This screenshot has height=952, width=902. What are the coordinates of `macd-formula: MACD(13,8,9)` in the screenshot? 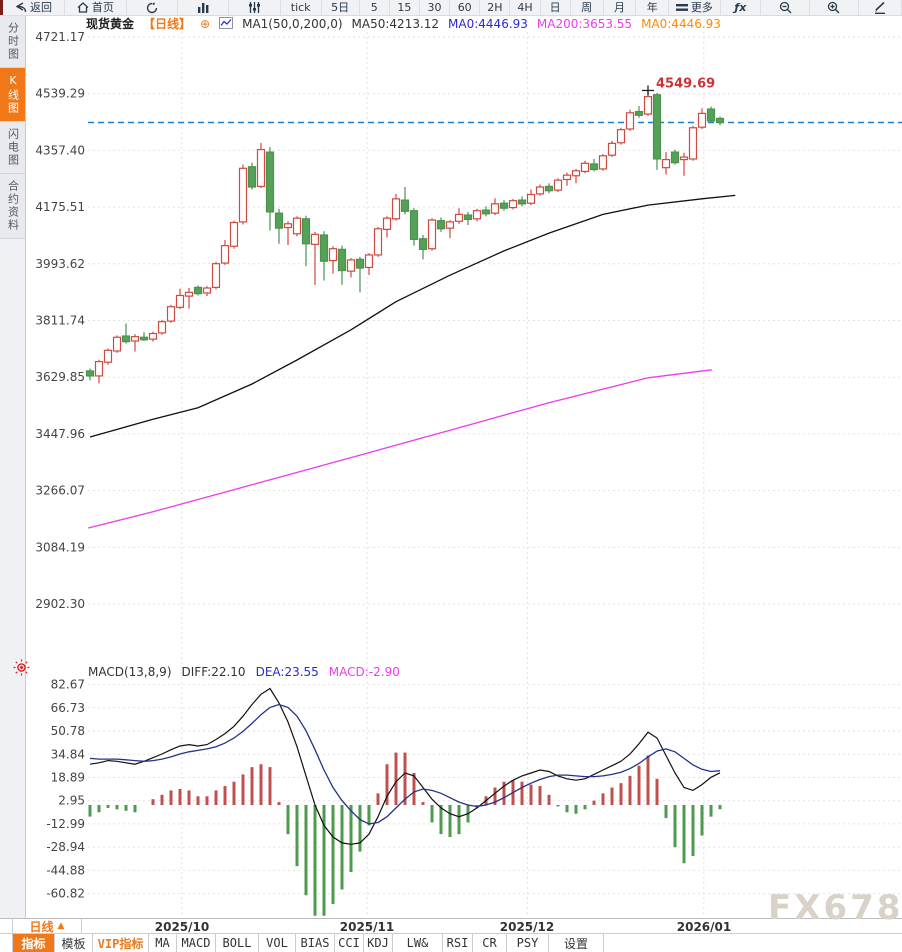 It's located at (130, 672).